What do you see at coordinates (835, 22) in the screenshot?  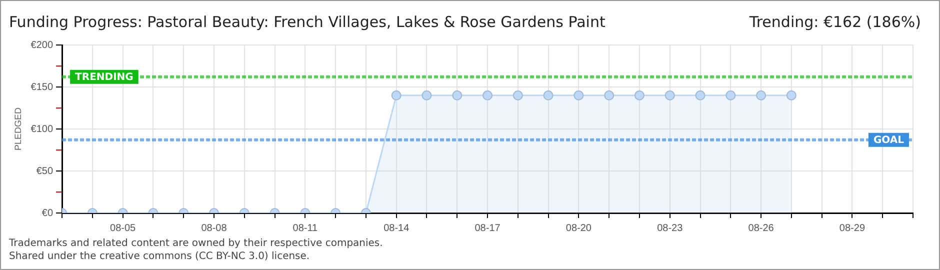 I see `text: Trending: €162 (186%)` at bounding box center [835, 22].